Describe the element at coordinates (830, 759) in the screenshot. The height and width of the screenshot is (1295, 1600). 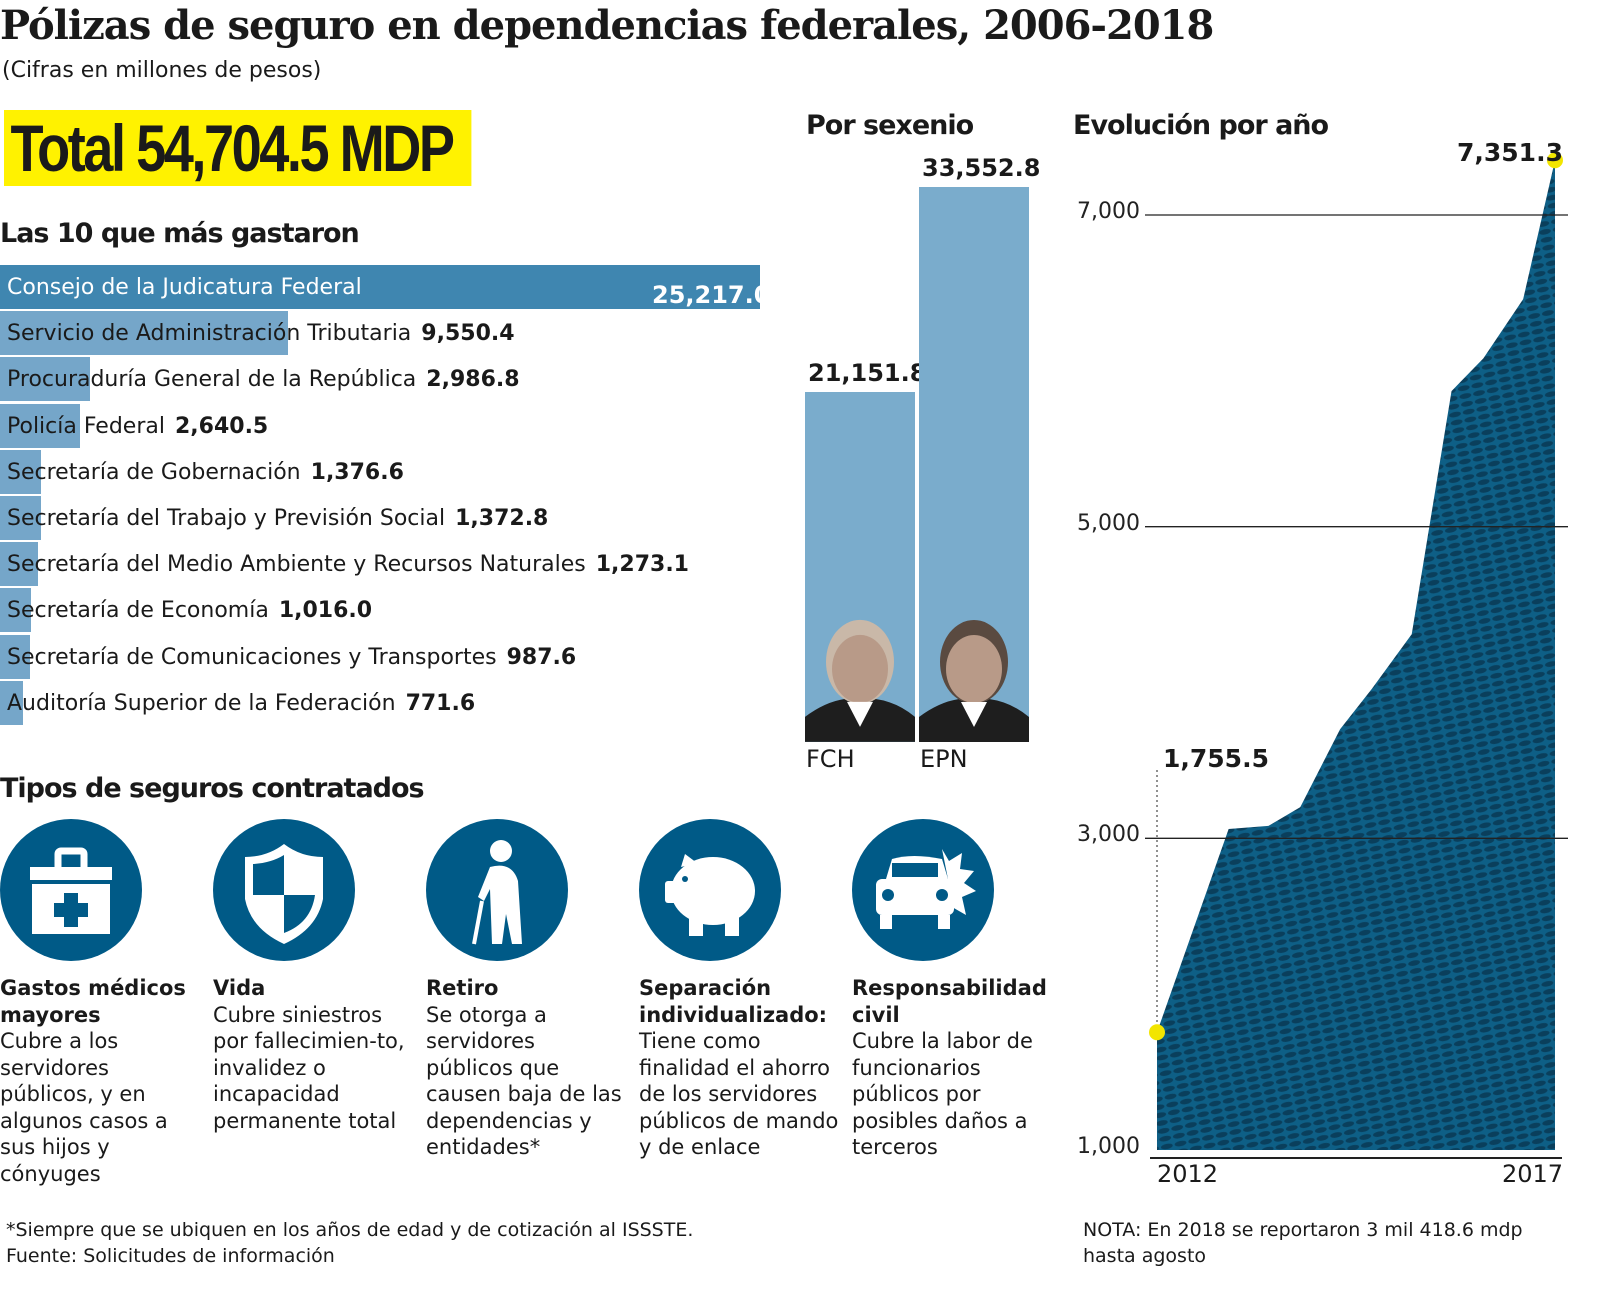
I see `sexenio-name: FCH` at that location.